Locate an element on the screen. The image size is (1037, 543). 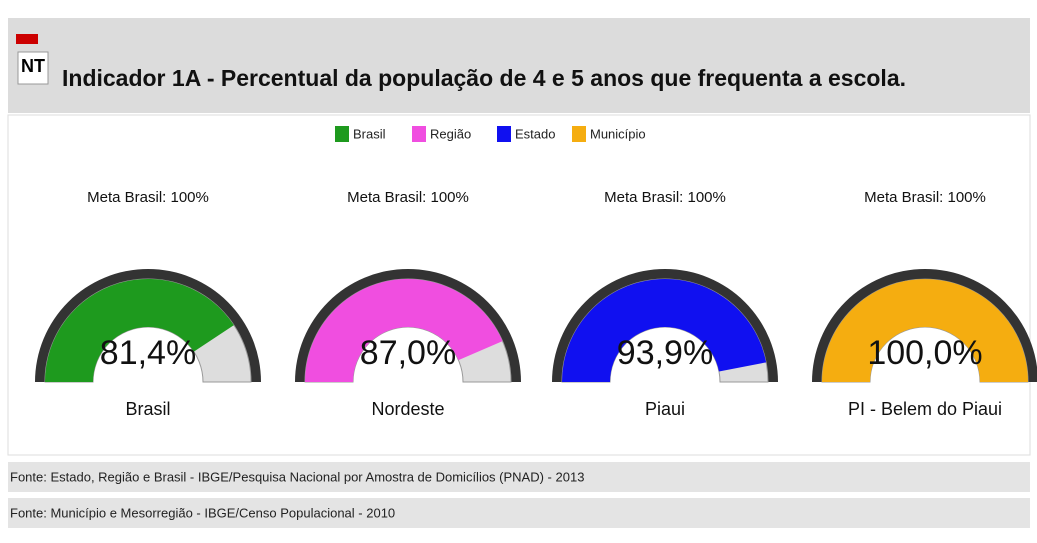
category-label: Nordeste is located at coordinates (407, 409).